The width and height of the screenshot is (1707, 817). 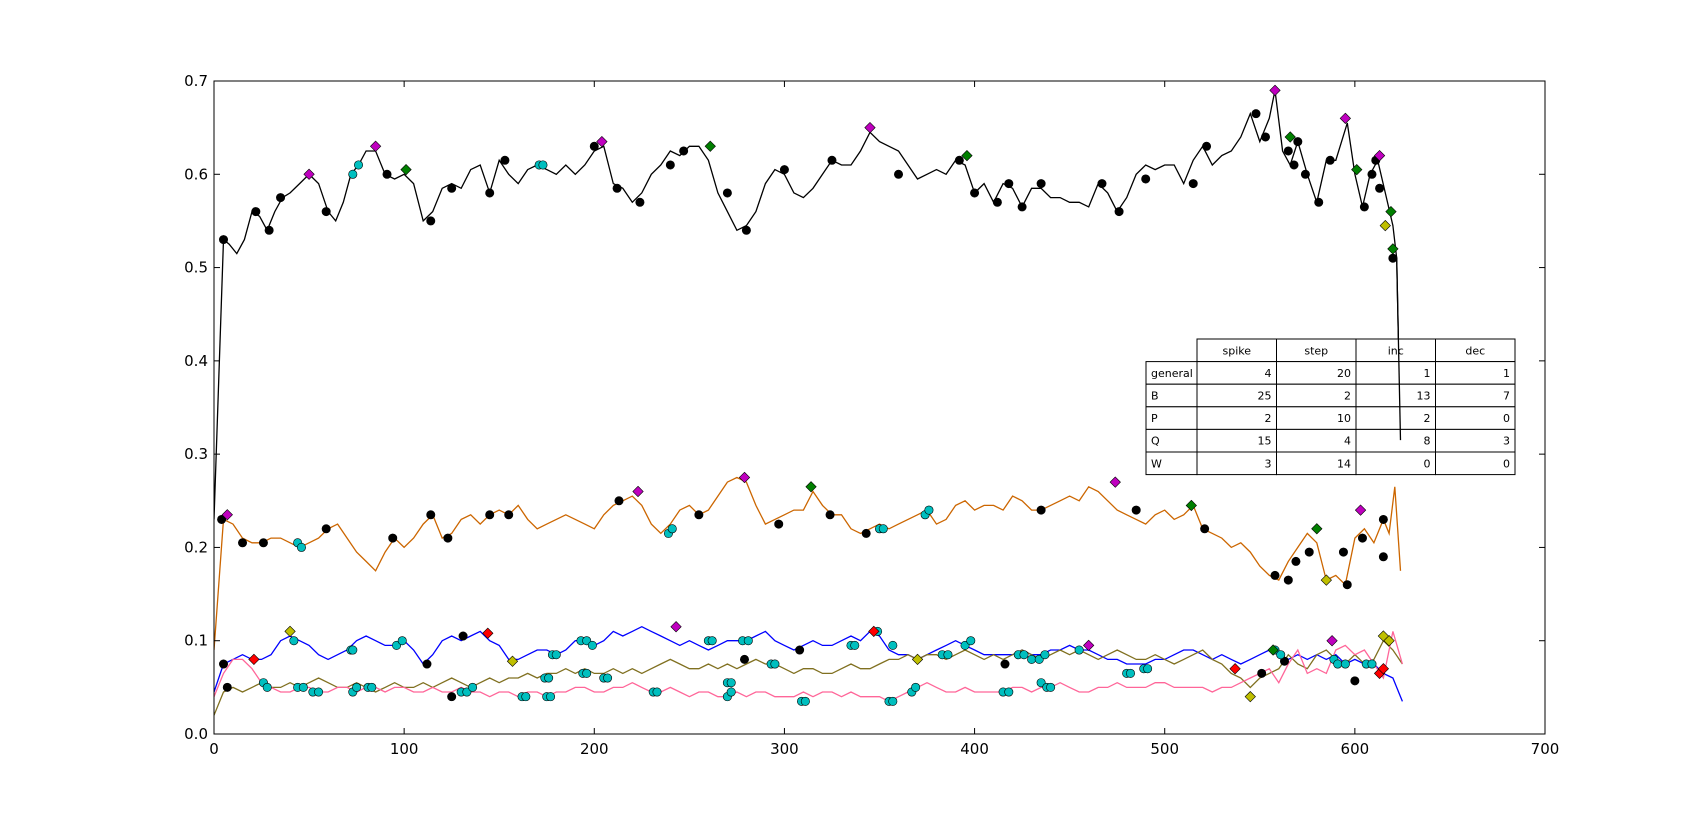 I want to click on table-col-label: spike, so click(x=1236, y=350).